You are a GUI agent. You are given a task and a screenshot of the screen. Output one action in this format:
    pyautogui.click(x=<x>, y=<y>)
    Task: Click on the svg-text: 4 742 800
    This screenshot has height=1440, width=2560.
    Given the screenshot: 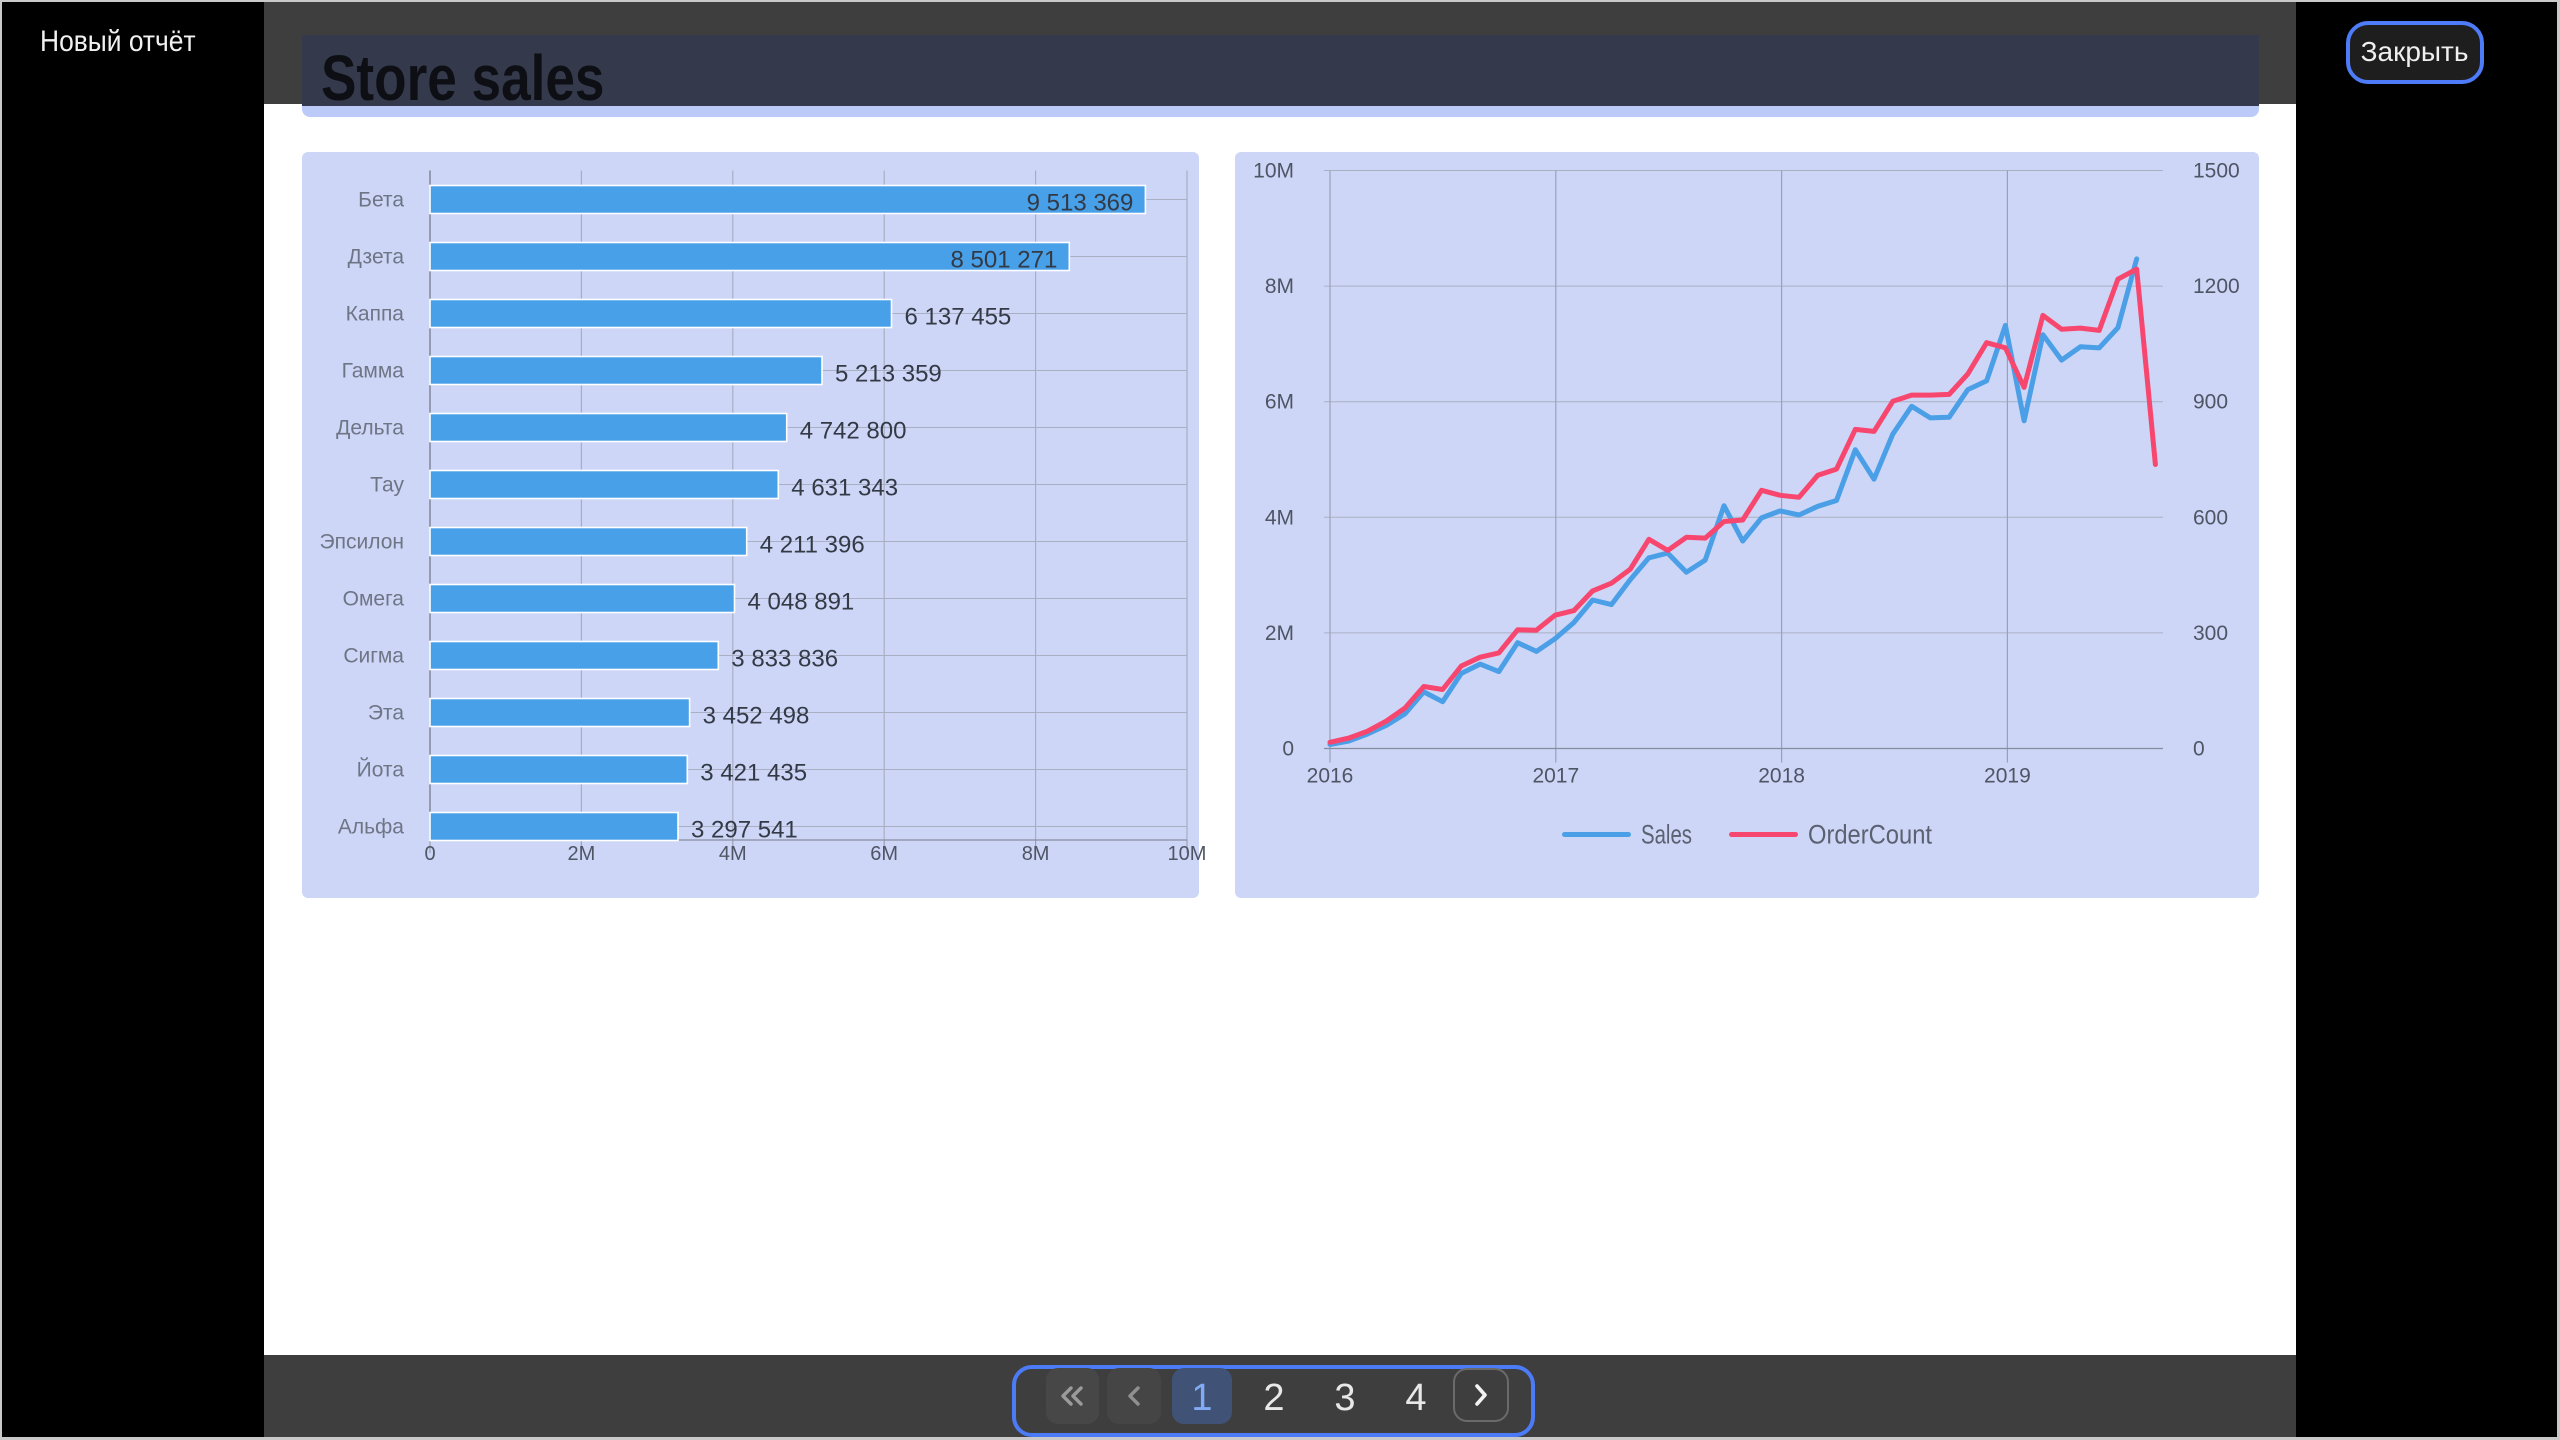 What is the action you would take?
    pyautogui.click(x=852, y=430)
    